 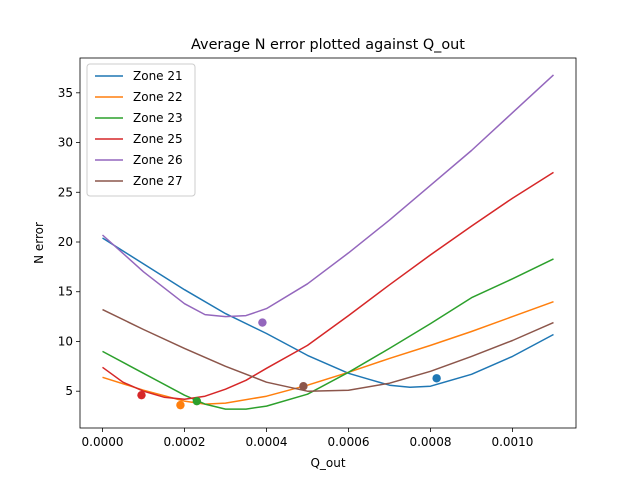 I want to click on y-tick-label: 25, so click(x=65, y=192).